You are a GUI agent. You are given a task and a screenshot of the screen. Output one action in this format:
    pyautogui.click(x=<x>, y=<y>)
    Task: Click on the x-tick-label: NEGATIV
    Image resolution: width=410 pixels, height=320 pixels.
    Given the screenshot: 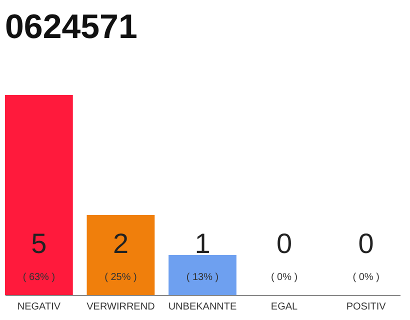 What is the action you would take?
    pyautogui.click(x=39, y=307)
    